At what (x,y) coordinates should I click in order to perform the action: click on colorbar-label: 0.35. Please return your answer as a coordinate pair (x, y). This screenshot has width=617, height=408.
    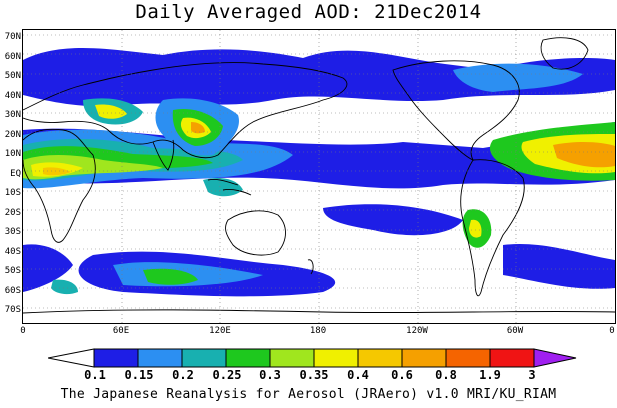
    Looking at the image, I should click on (314, 375).